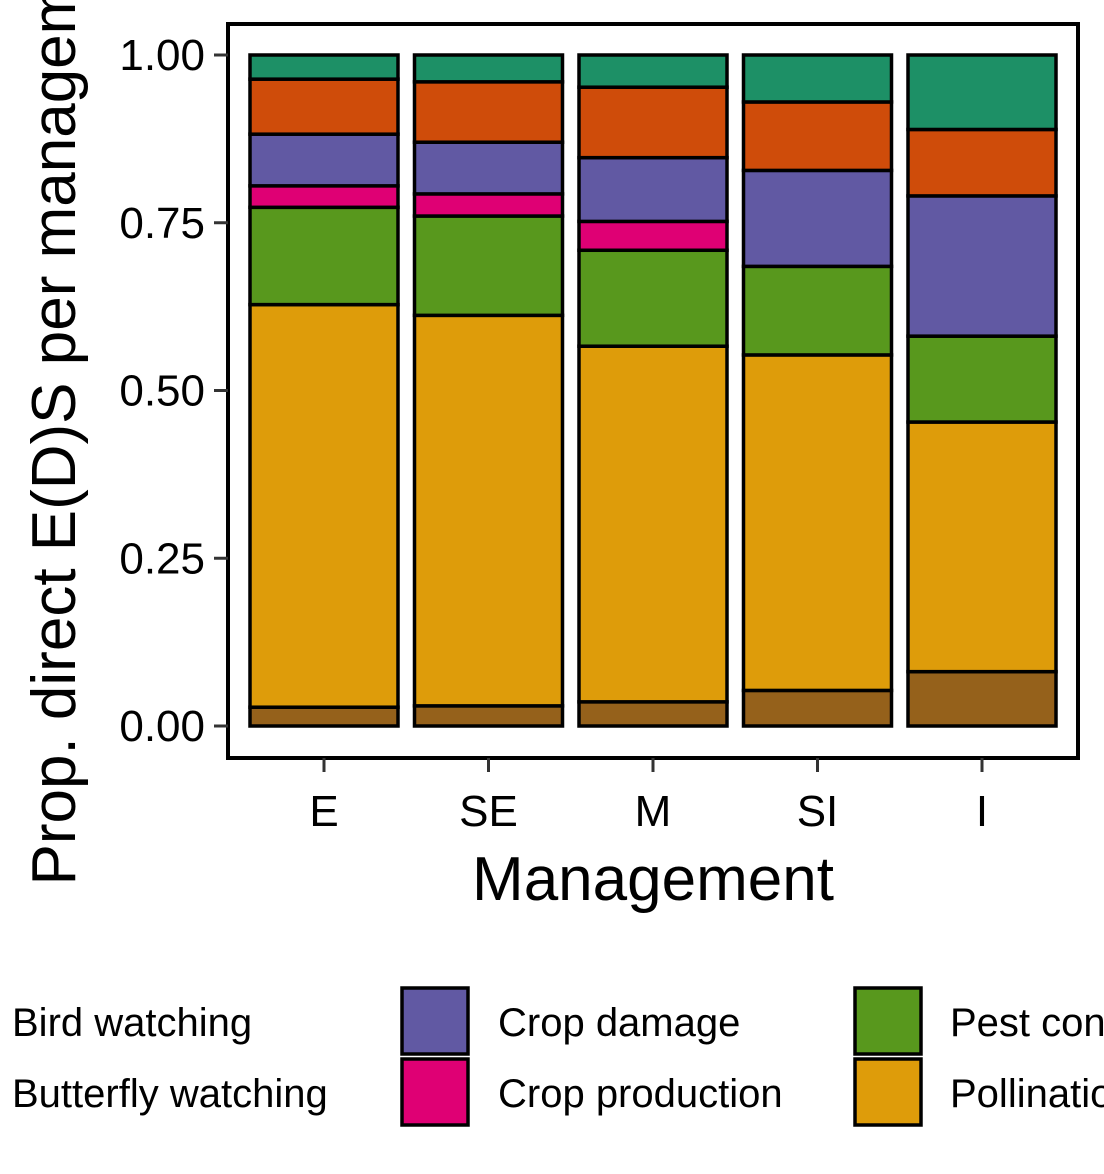  What do you see at coordinates (162, 558) in the screenshot?
I see `y-tick-label: 0.25` at bounding box center [162, 558].